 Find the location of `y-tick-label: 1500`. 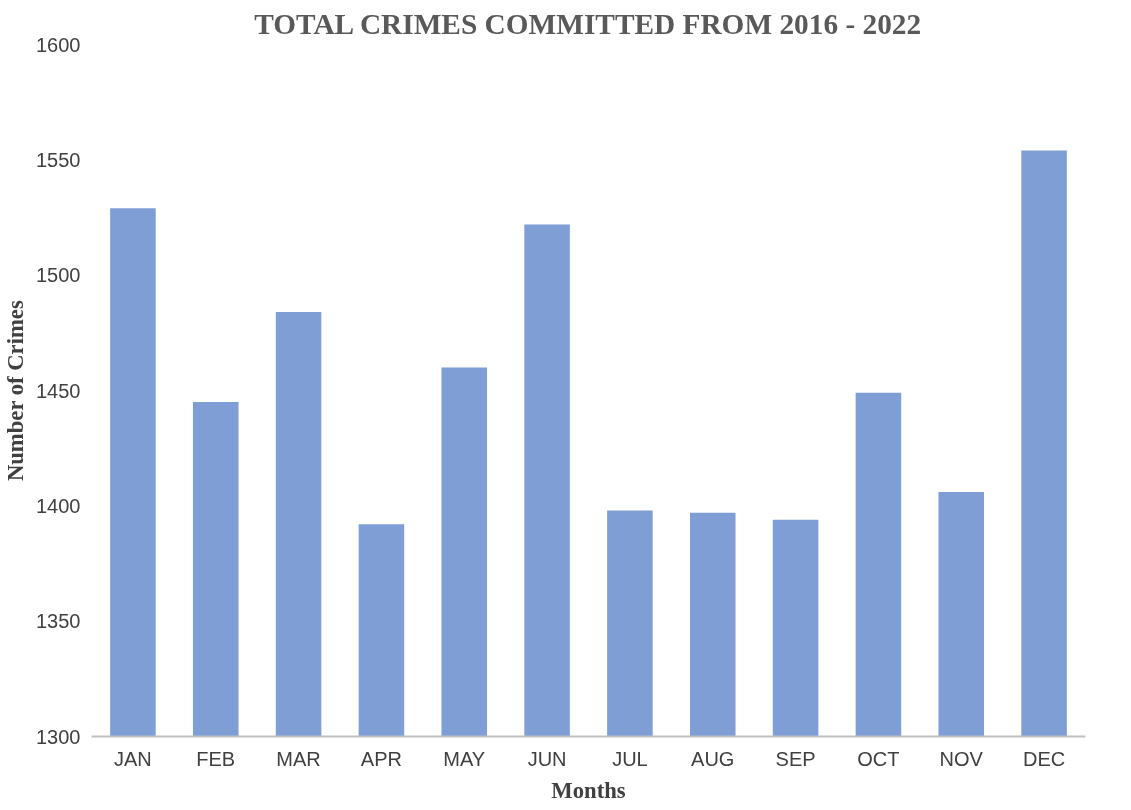

y-tick-label: 1500 is located at coordinates (58, 275).